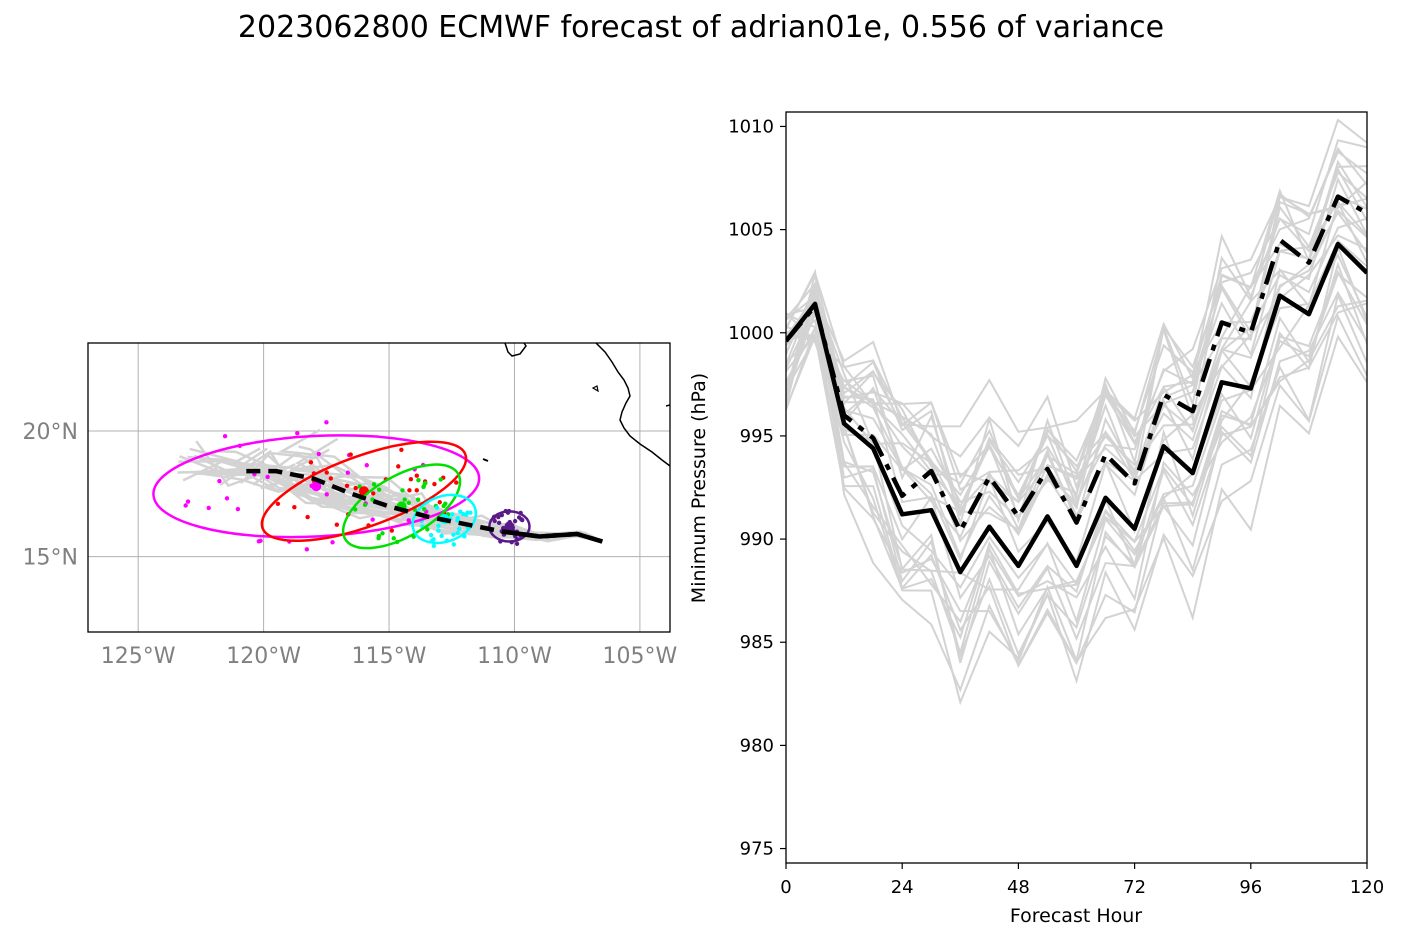  What do you see at coordinates (1076, 916) in the screenshot?
I see `x-axis-label: Forecast Hour` at bounding box center [1076, 916].